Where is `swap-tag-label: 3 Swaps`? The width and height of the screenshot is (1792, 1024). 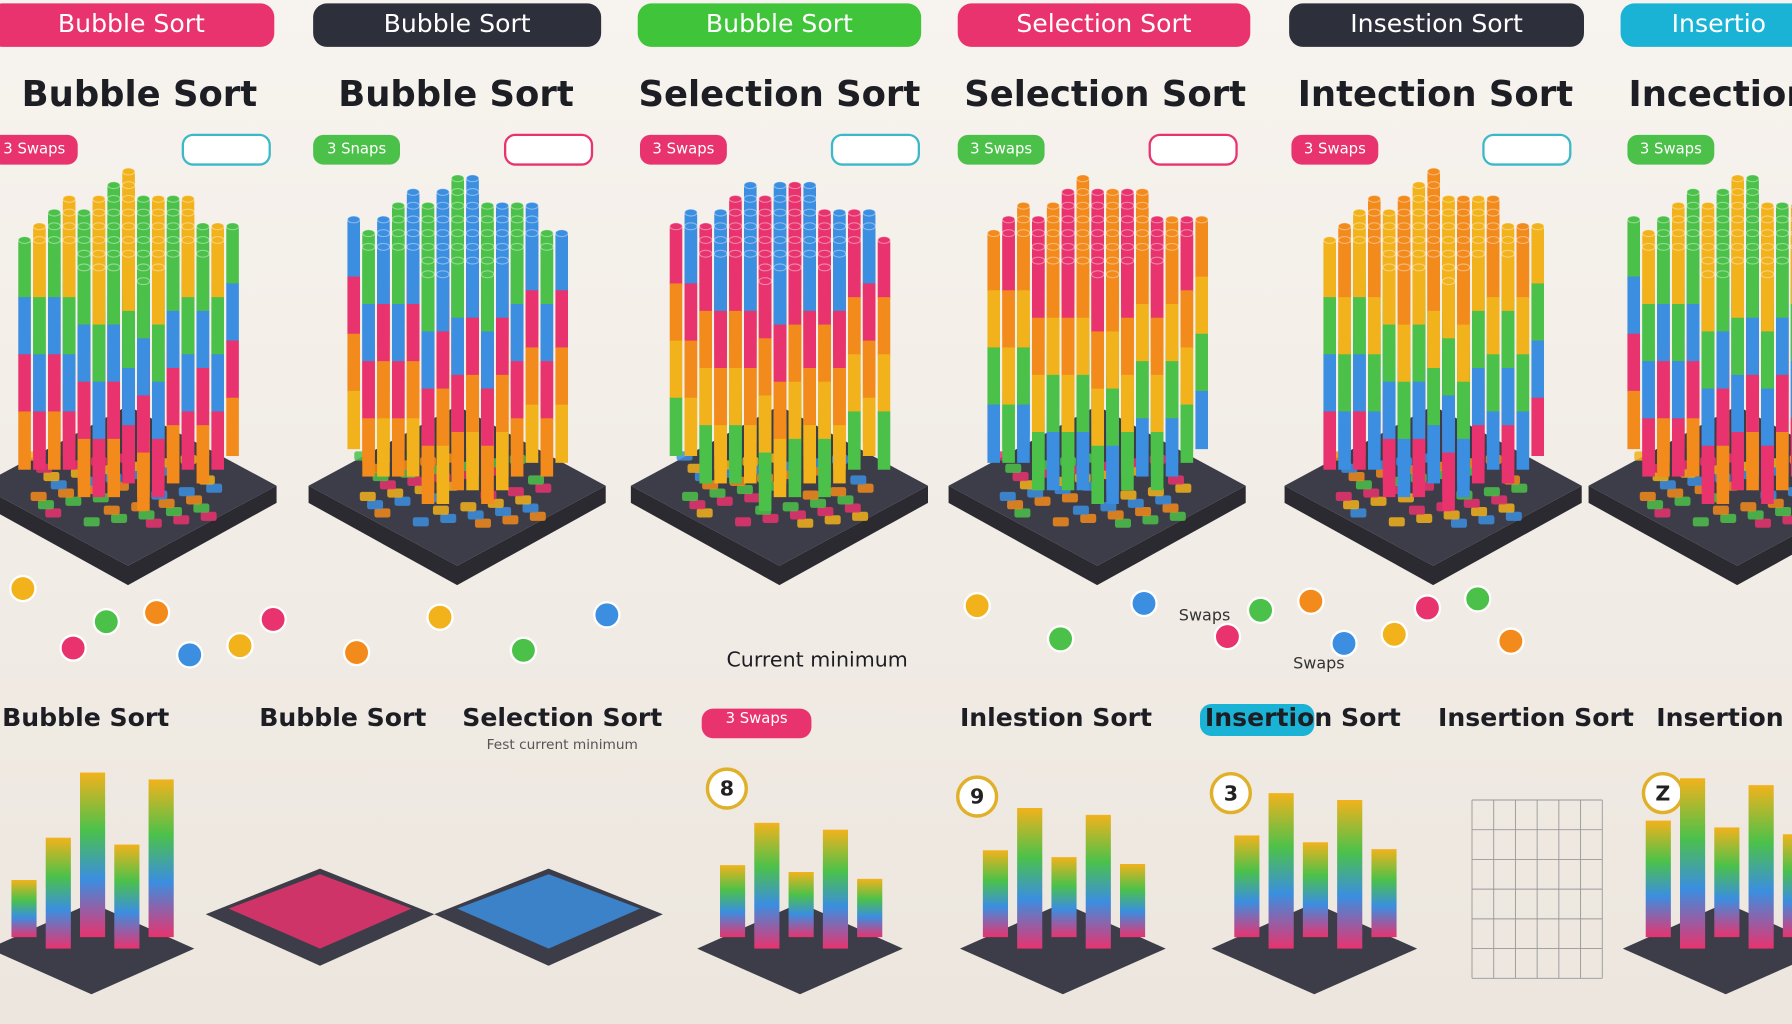
swap-tag-label: 3 Swaps is located at coordinates (683, 149).